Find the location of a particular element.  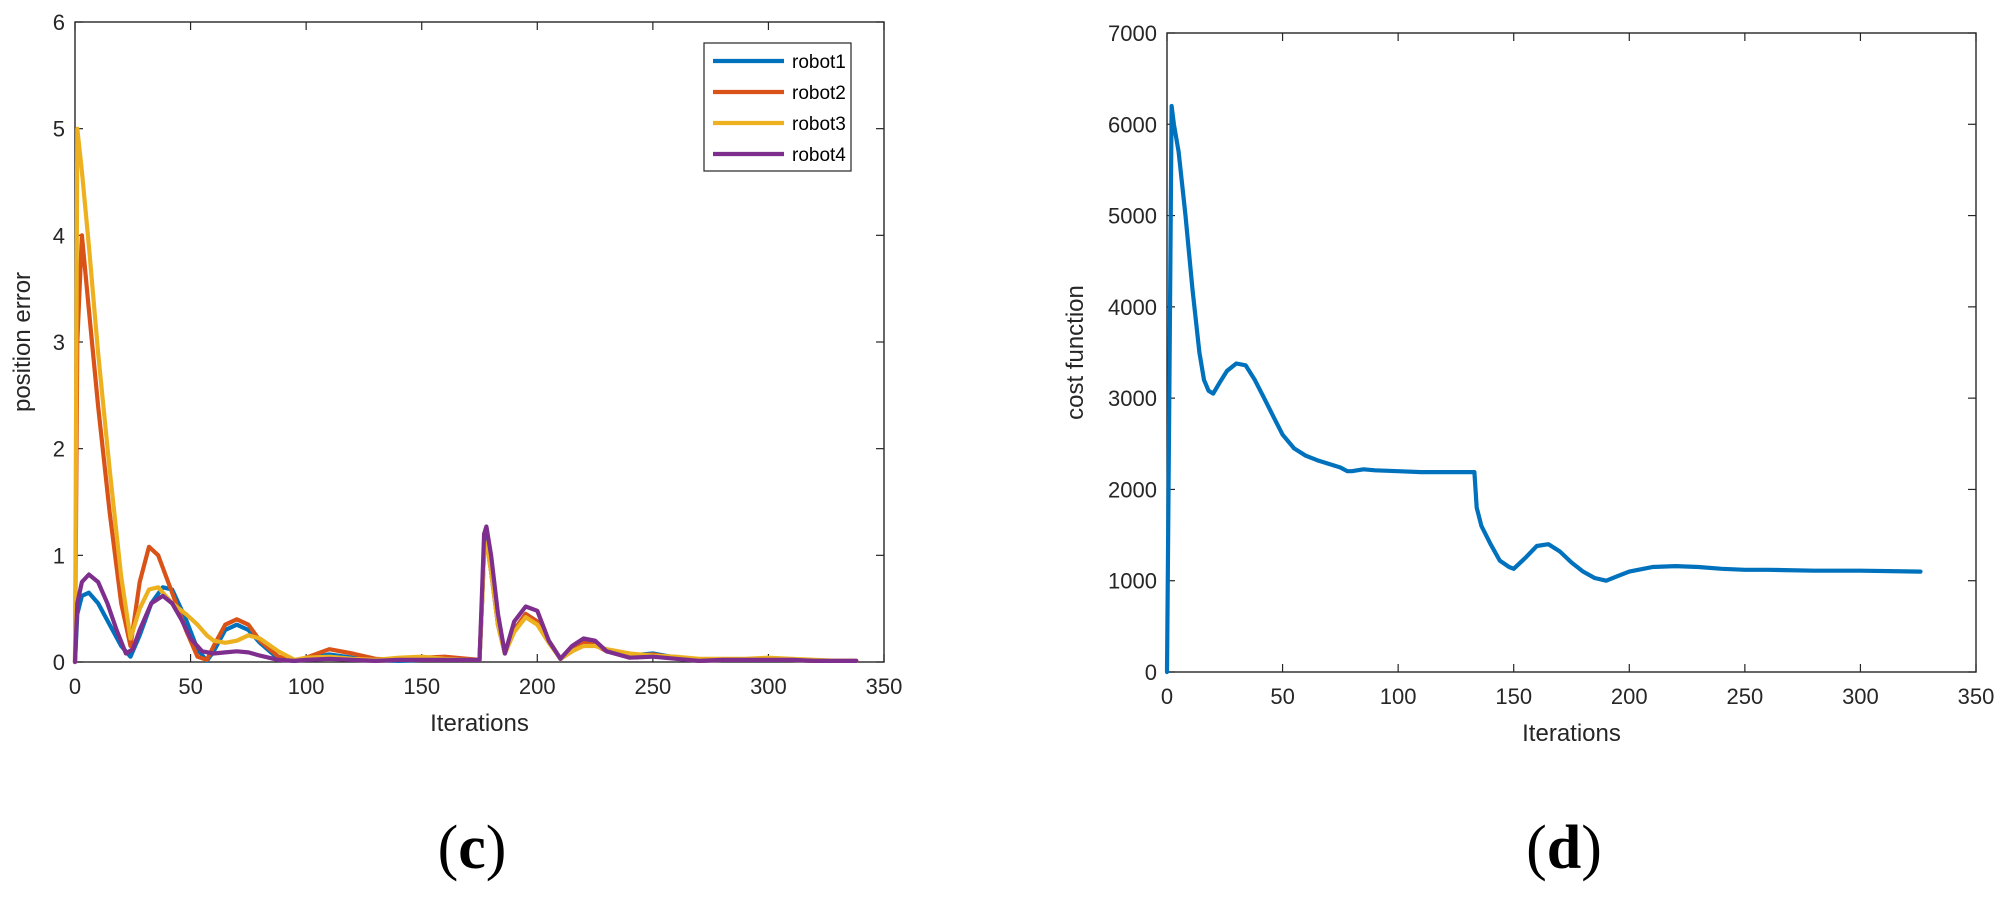

y-tick-label: 5000 is located at coordinates (1132, 216).